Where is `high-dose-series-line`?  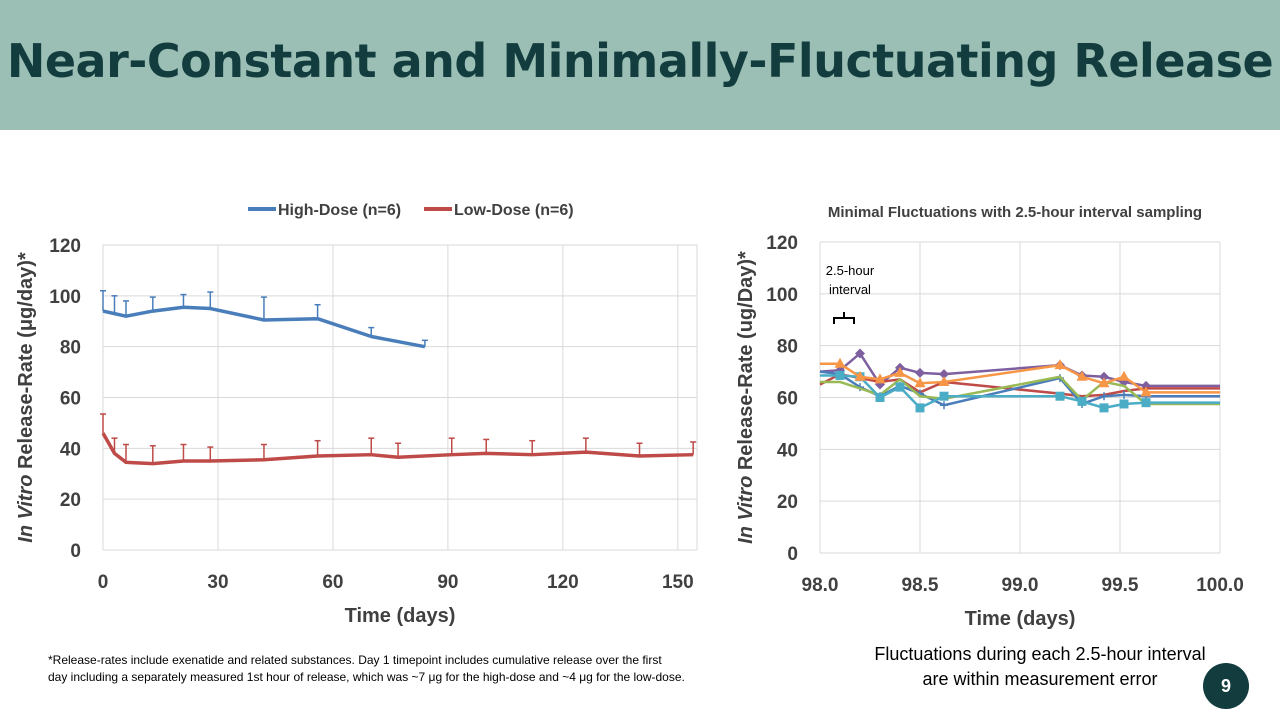 high-dose-series-line is located at coordinates (264, 327).